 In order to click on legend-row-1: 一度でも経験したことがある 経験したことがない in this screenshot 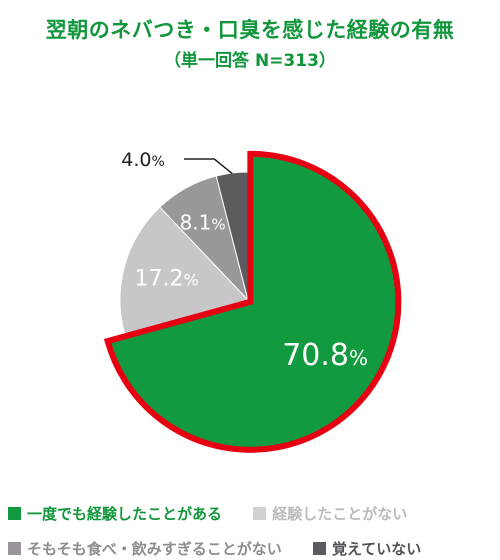, I will do `click(220, 513)`.